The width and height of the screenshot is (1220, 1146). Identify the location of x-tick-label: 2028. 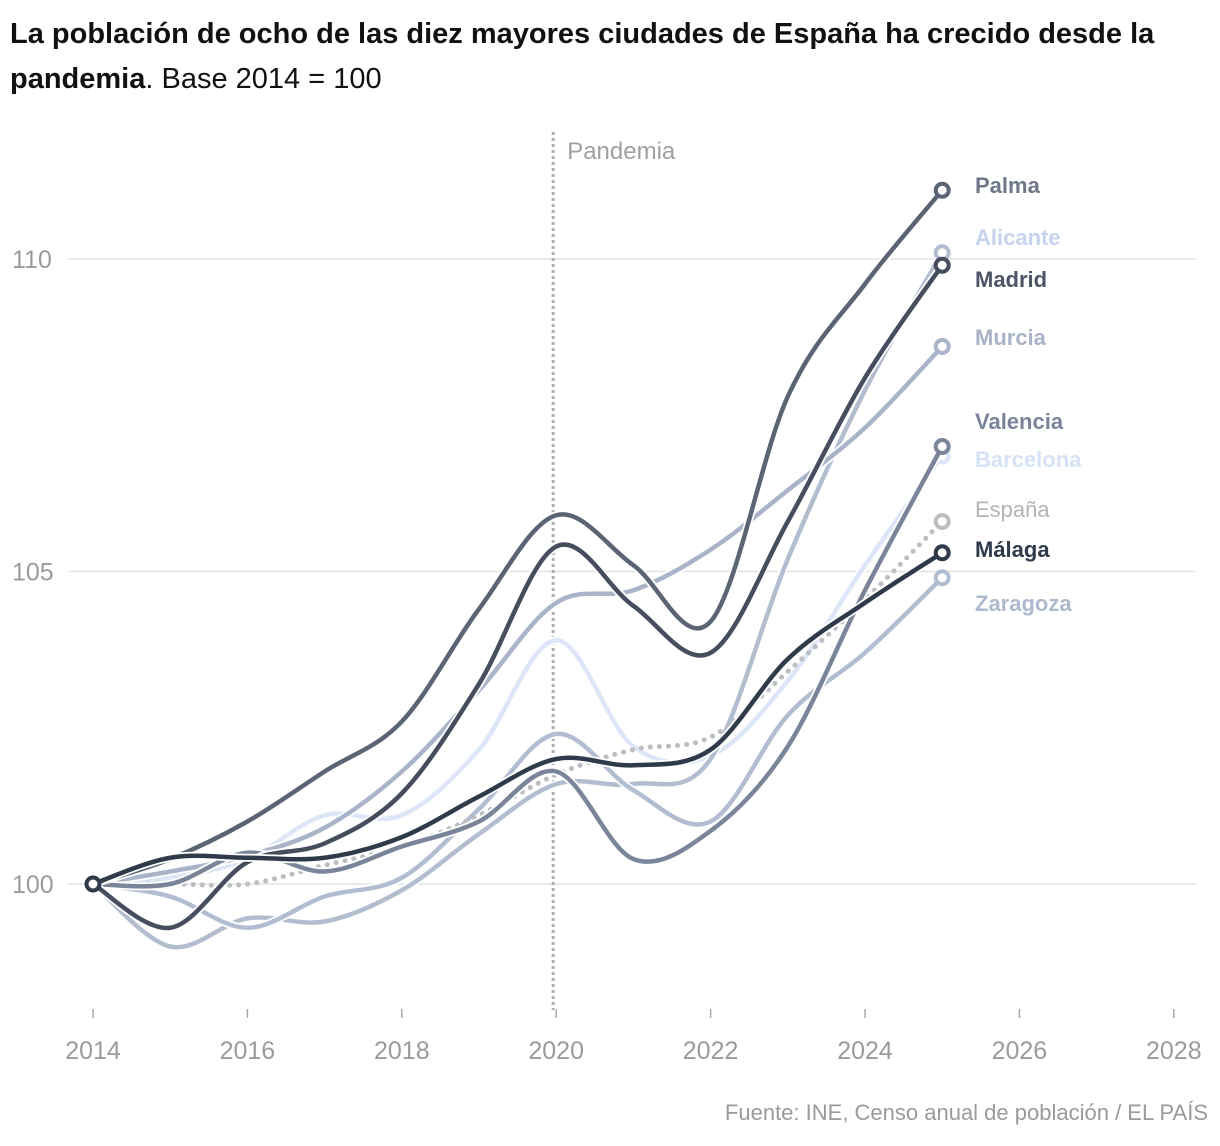
(1174, 1051).